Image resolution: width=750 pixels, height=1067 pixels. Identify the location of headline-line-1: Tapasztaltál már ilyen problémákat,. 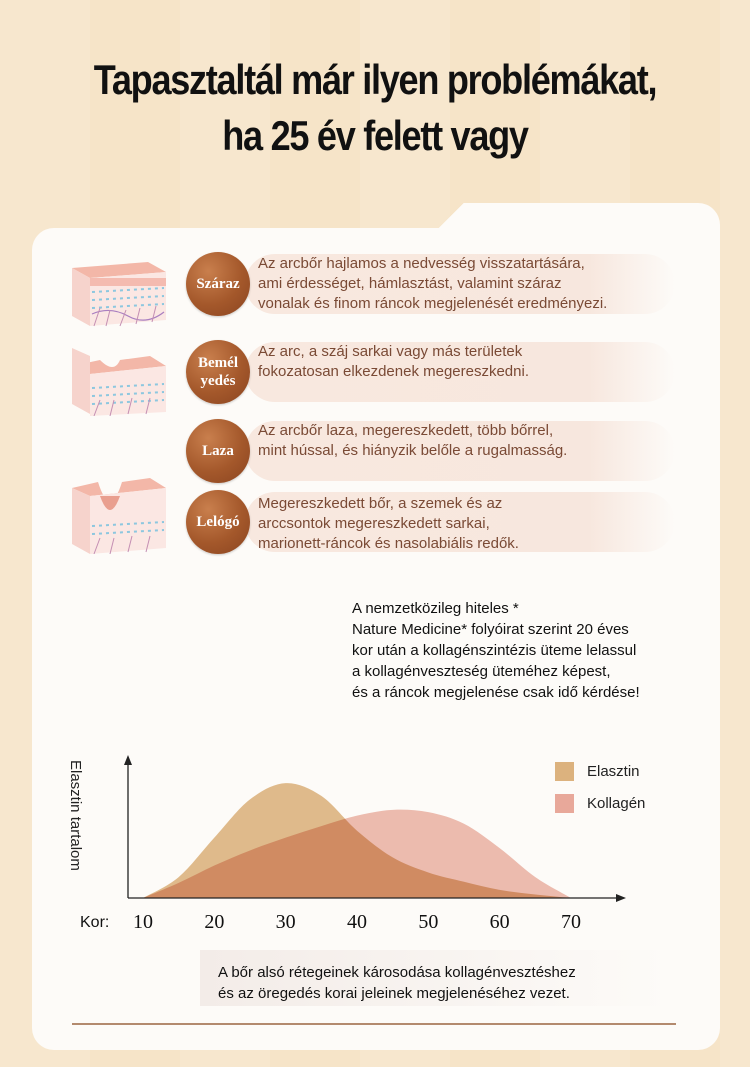
(375, 79).